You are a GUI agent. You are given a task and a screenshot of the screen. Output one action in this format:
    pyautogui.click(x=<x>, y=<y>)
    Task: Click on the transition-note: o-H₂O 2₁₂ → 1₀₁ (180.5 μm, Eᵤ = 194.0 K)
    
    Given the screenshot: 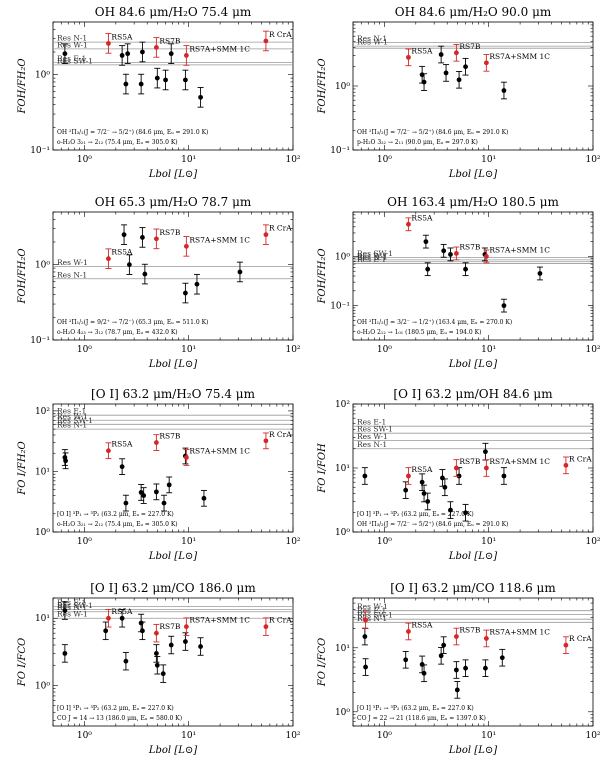 What is the action you would take?
    pyautogui.click(x=419, y=332)
    